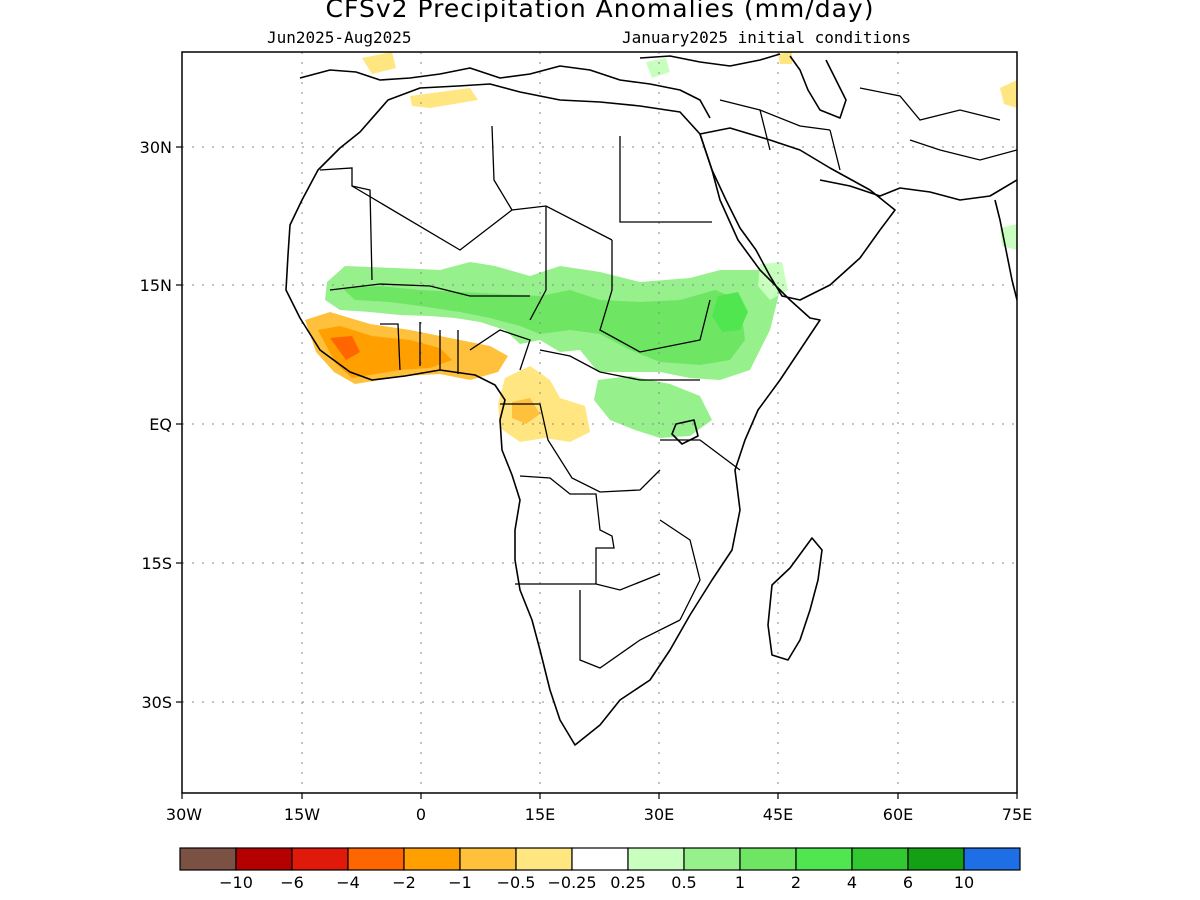 The height and width of the screenshot is (900, 1200). Describe the element at coordinates (683, 882) in the screenshot. I see `colorbar-label: 0.5` at that location.